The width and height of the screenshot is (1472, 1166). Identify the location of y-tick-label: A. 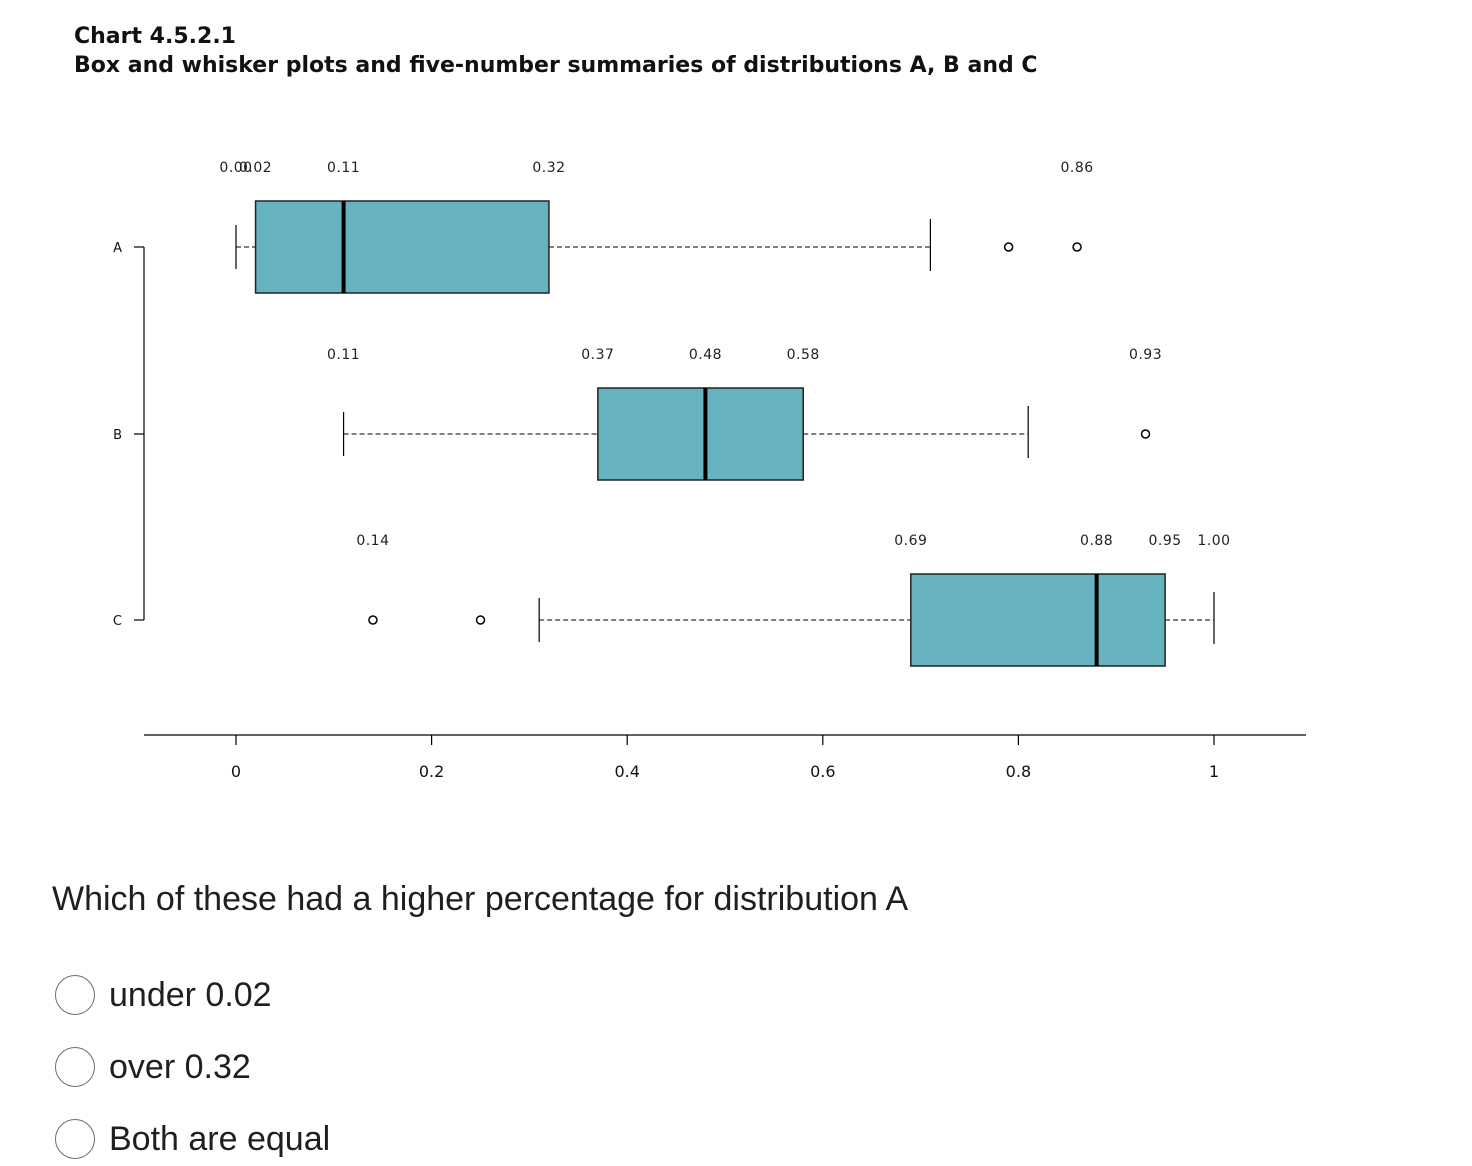
(117, 248).